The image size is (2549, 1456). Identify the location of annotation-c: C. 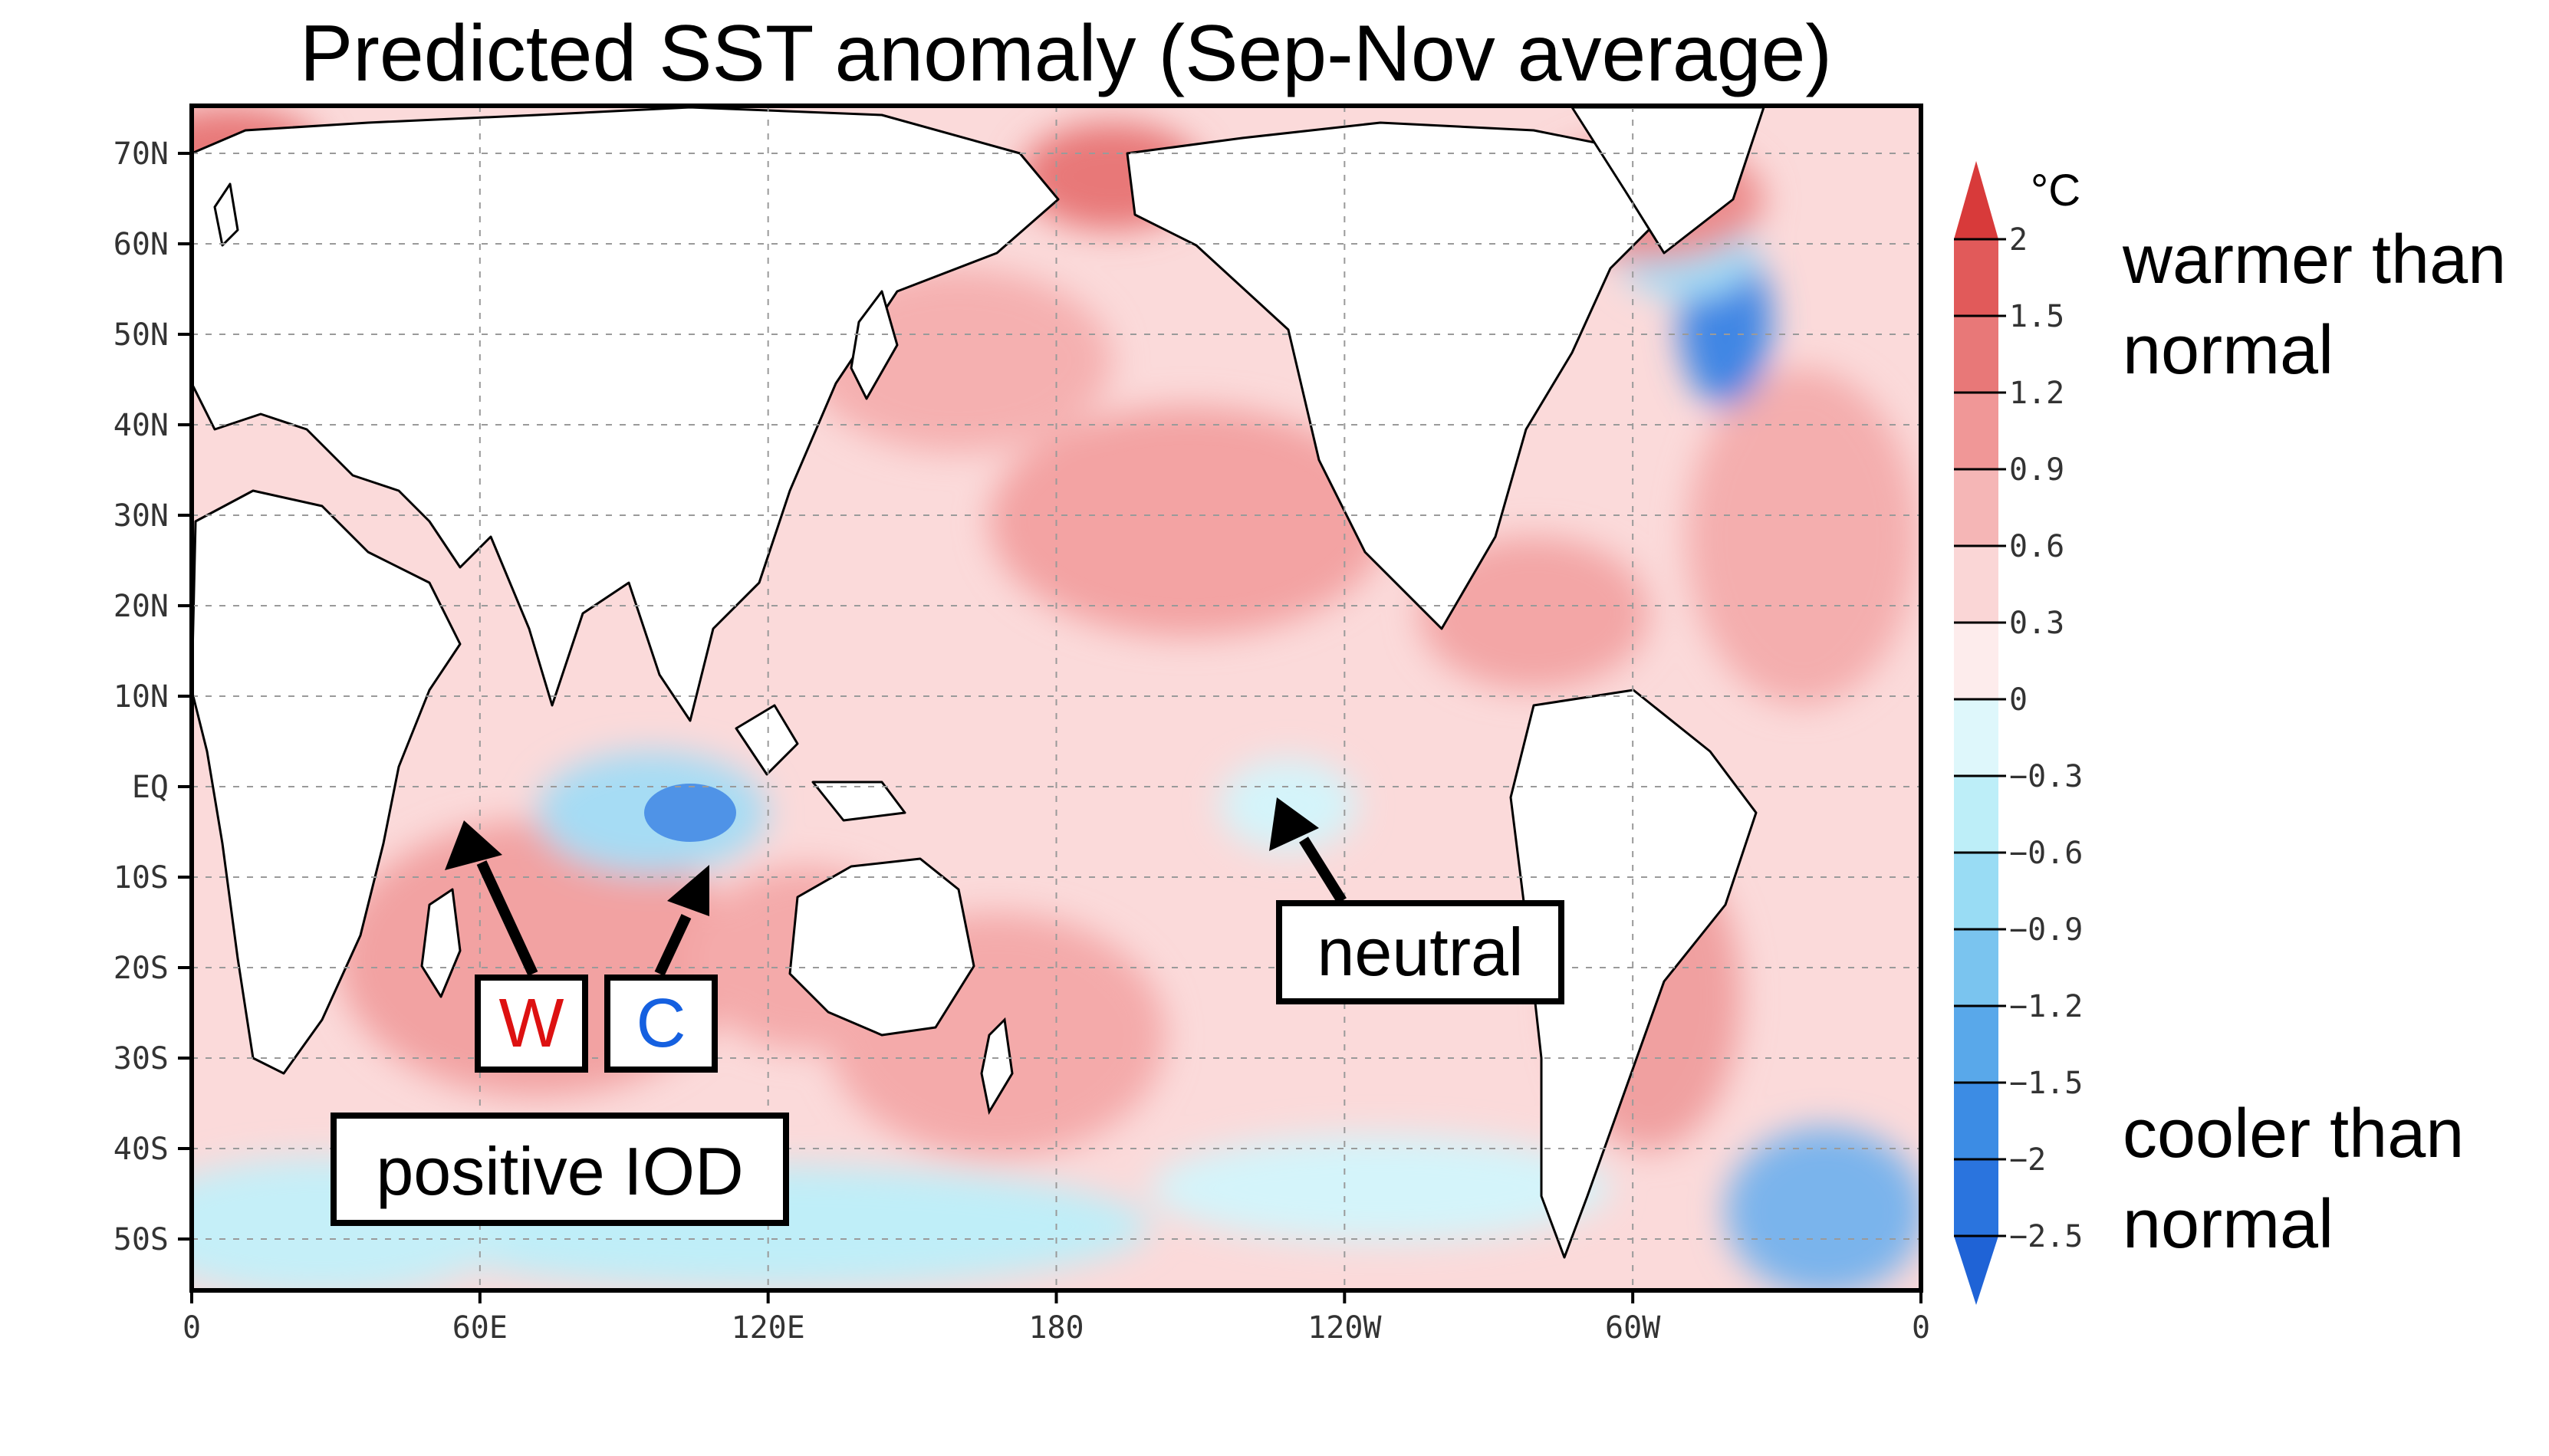
(661, 1024).